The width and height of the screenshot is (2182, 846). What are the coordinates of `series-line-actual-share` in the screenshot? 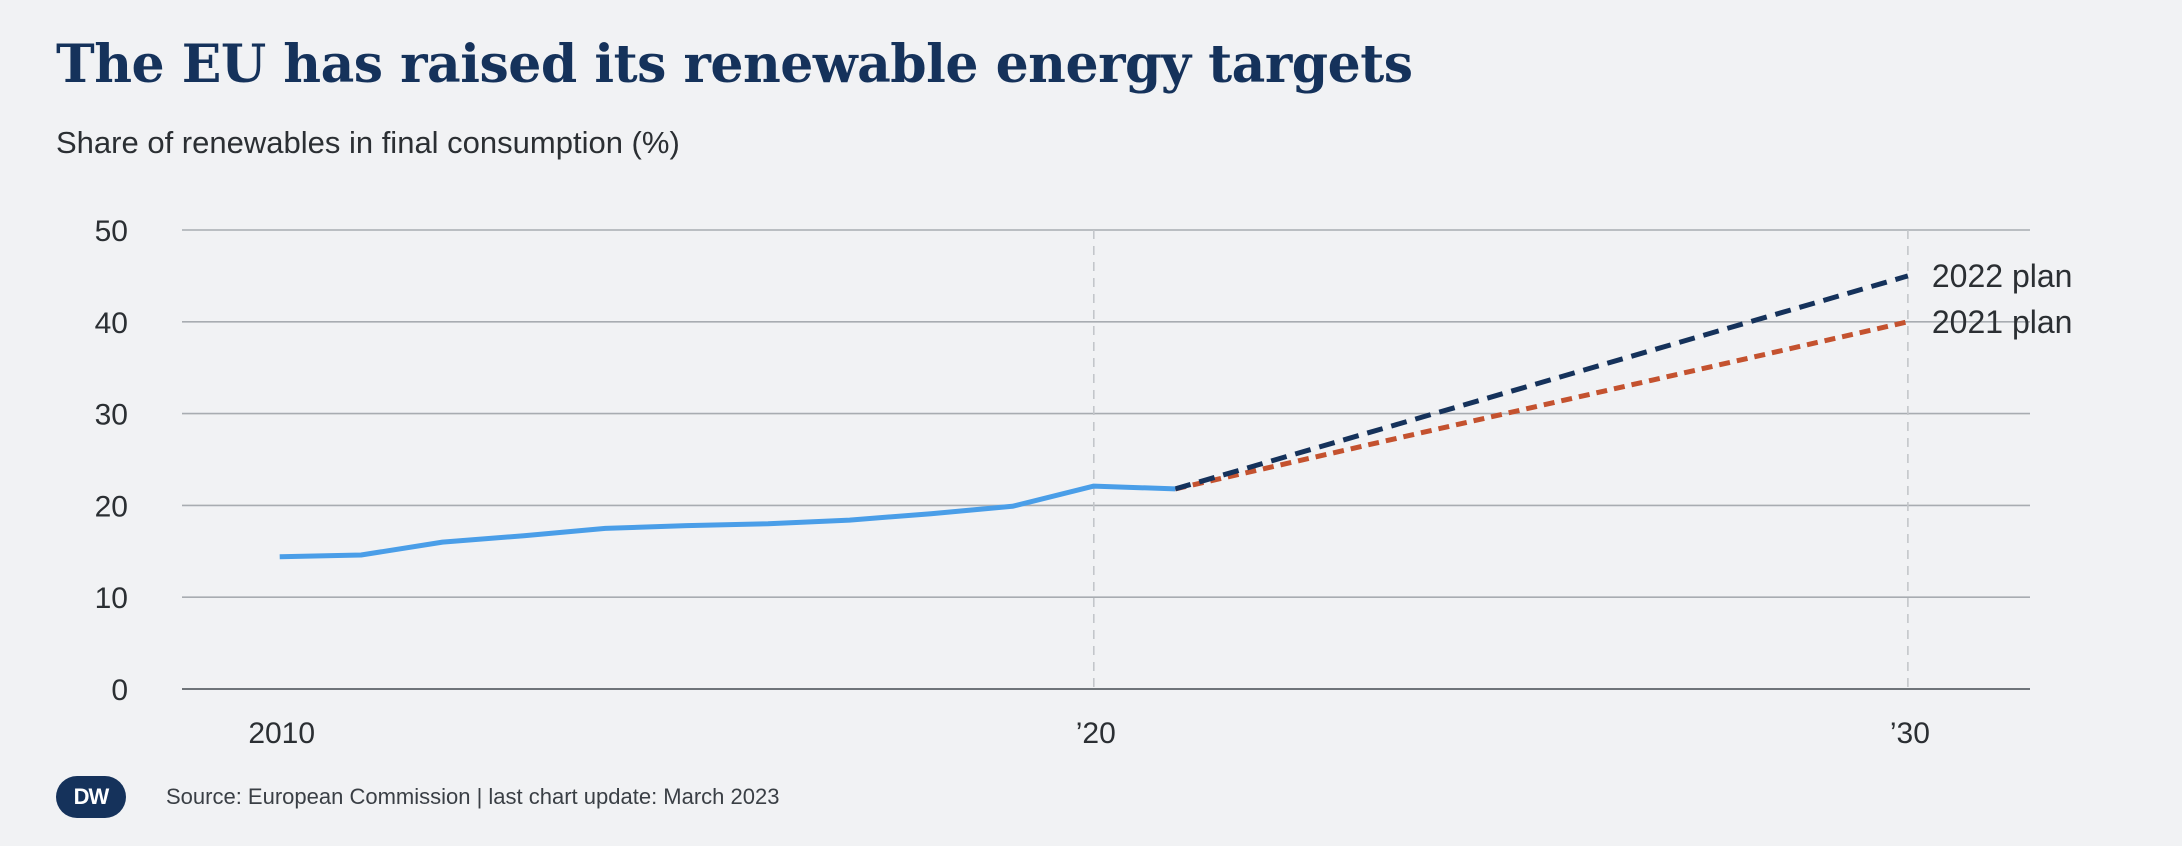 It's located at (727, 521).